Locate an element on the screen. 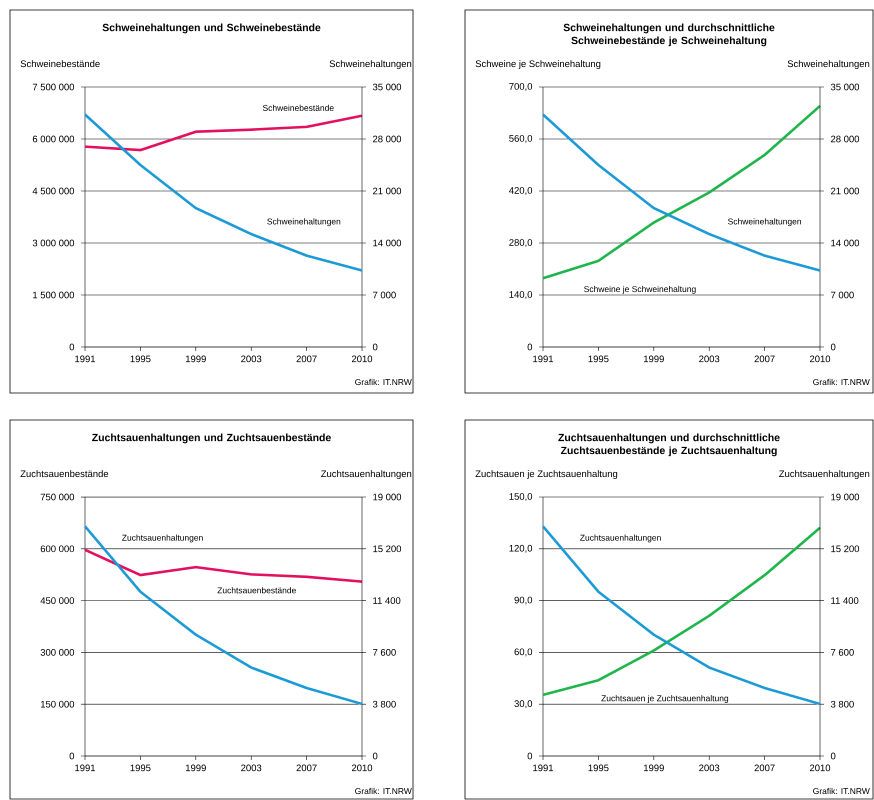 Image resolution: width=874 pixels, height=800 pixels. series-label: Schweinebestände is located at coordinates (298, 107).